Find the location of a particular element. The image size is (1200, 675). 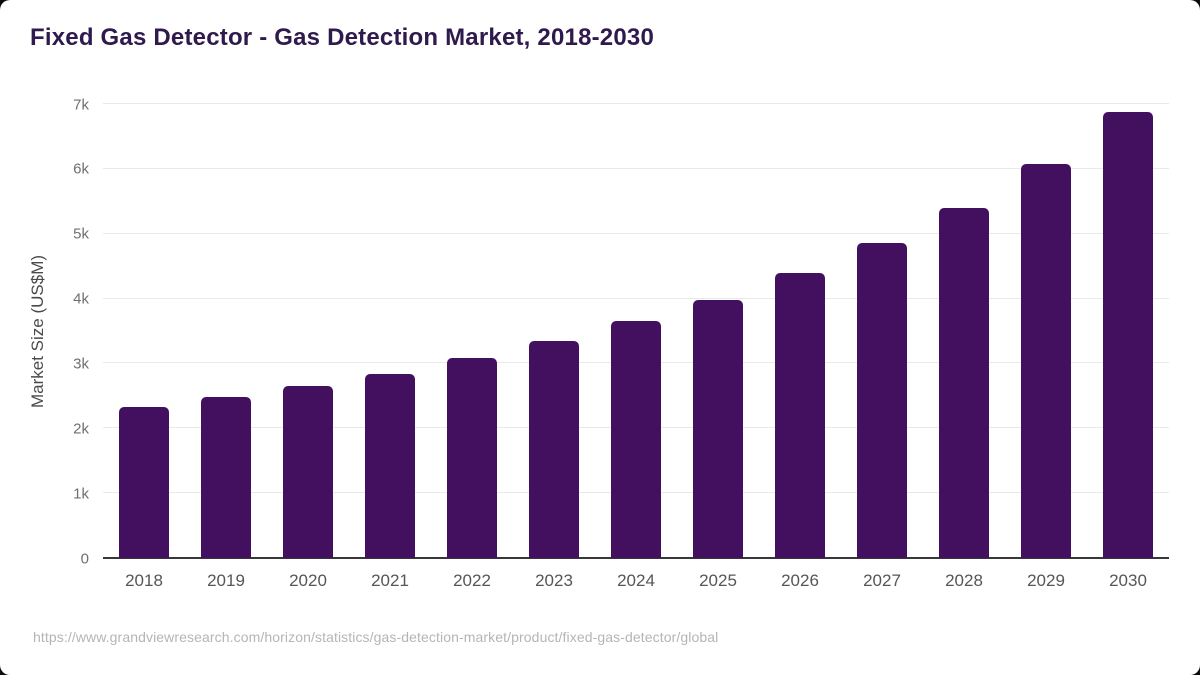

x-tick-label-2030: 2030 is located at coordinates (1128, 580).